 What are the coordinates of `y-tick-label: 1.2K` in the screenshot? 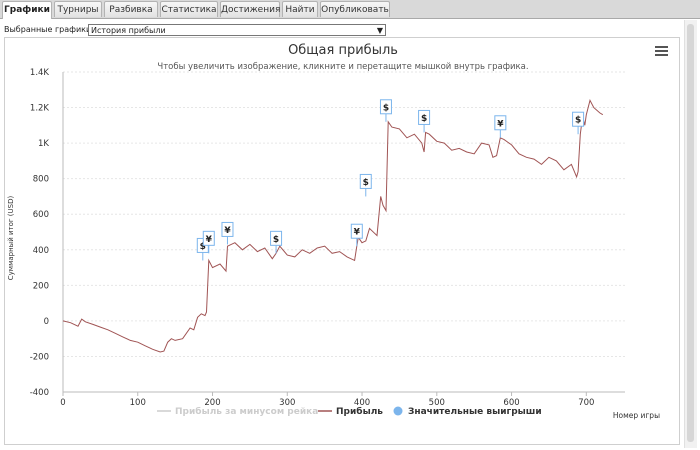 It's located at (40, 109).